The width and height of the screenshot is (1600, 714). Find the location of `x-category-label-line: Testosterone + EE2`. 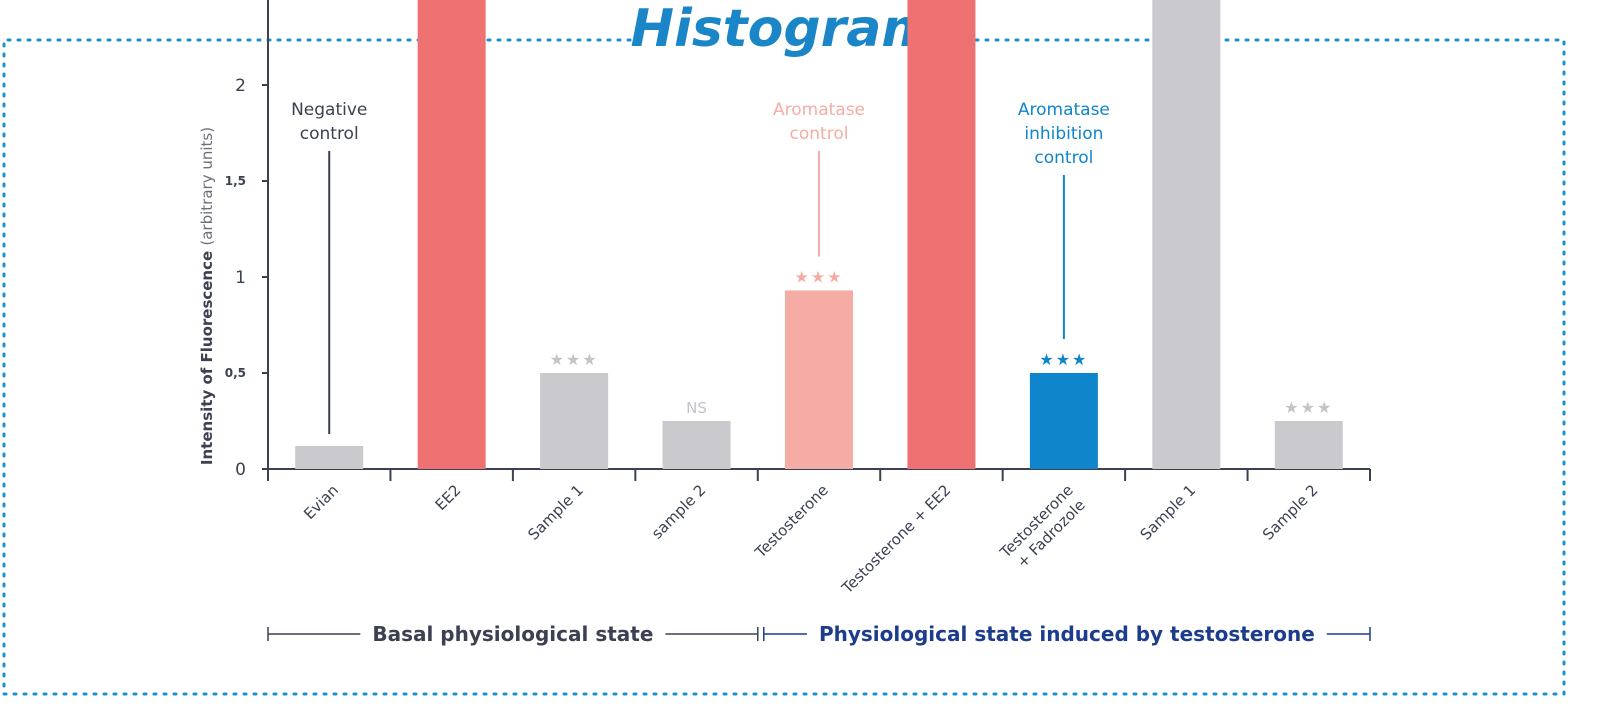

x-category-label-line: Testosterone + EE2 is located at coordinates (896, 539).